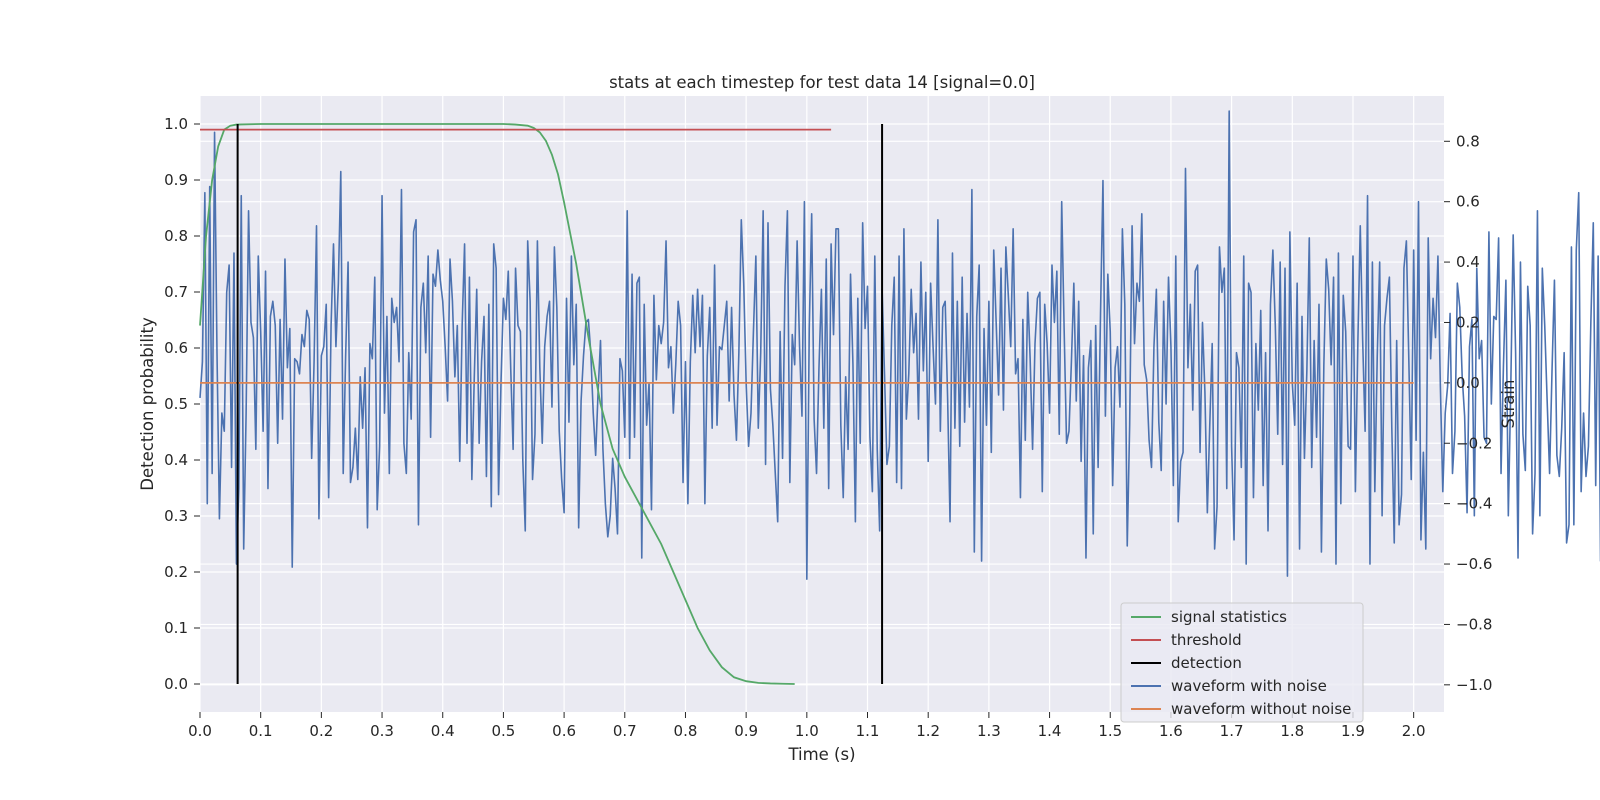 The width and height of the screenshot is (1600, 800). I want to click on y-left-tick-label: 0.8, so click(176, 236).